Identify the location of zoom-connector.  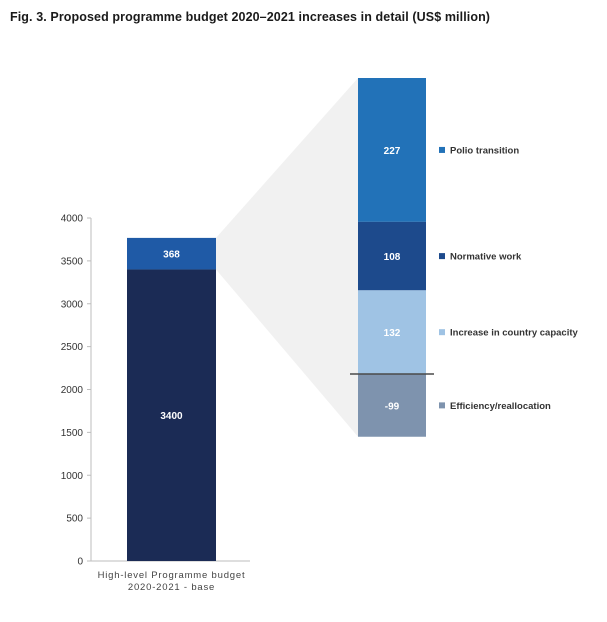
(287, 257).